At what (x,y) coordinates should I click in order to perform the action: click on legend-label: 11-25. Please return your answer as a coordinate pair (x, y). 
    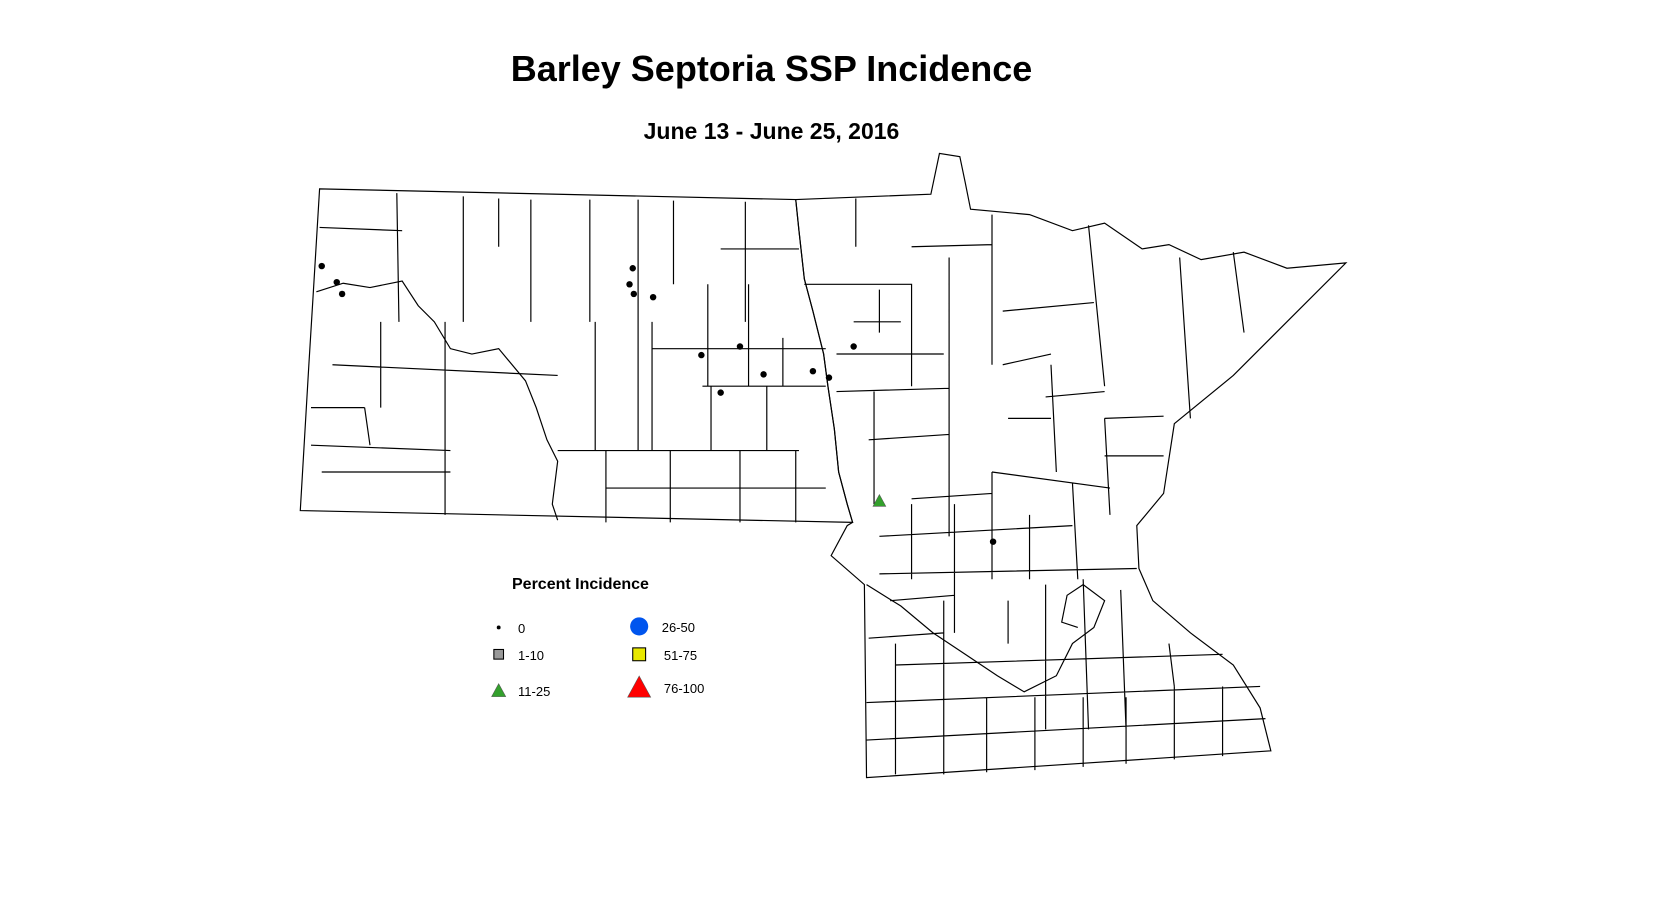
    Looking at the image, I should click on (534, 692).